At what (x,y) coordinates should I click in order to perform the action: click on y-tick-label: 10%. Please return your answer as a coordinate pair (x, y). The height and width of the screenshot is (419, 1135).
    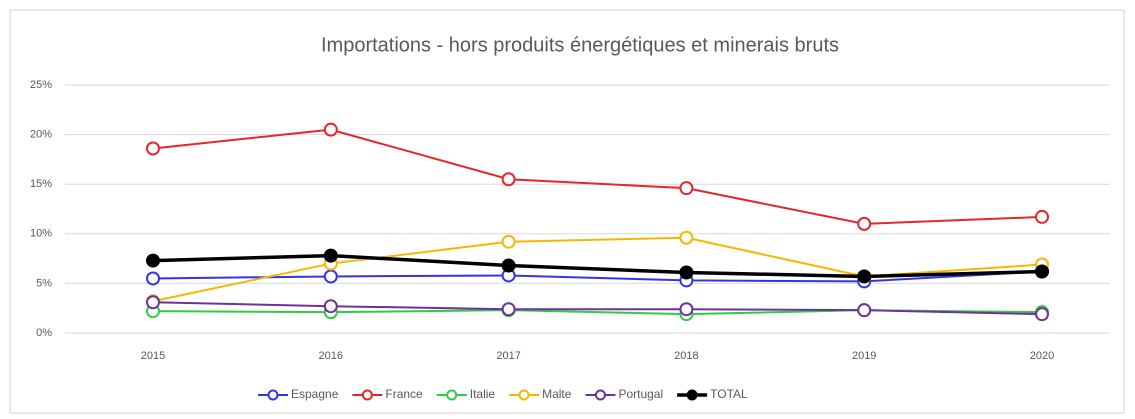
    Looking at the image, I should click on (41, 234).